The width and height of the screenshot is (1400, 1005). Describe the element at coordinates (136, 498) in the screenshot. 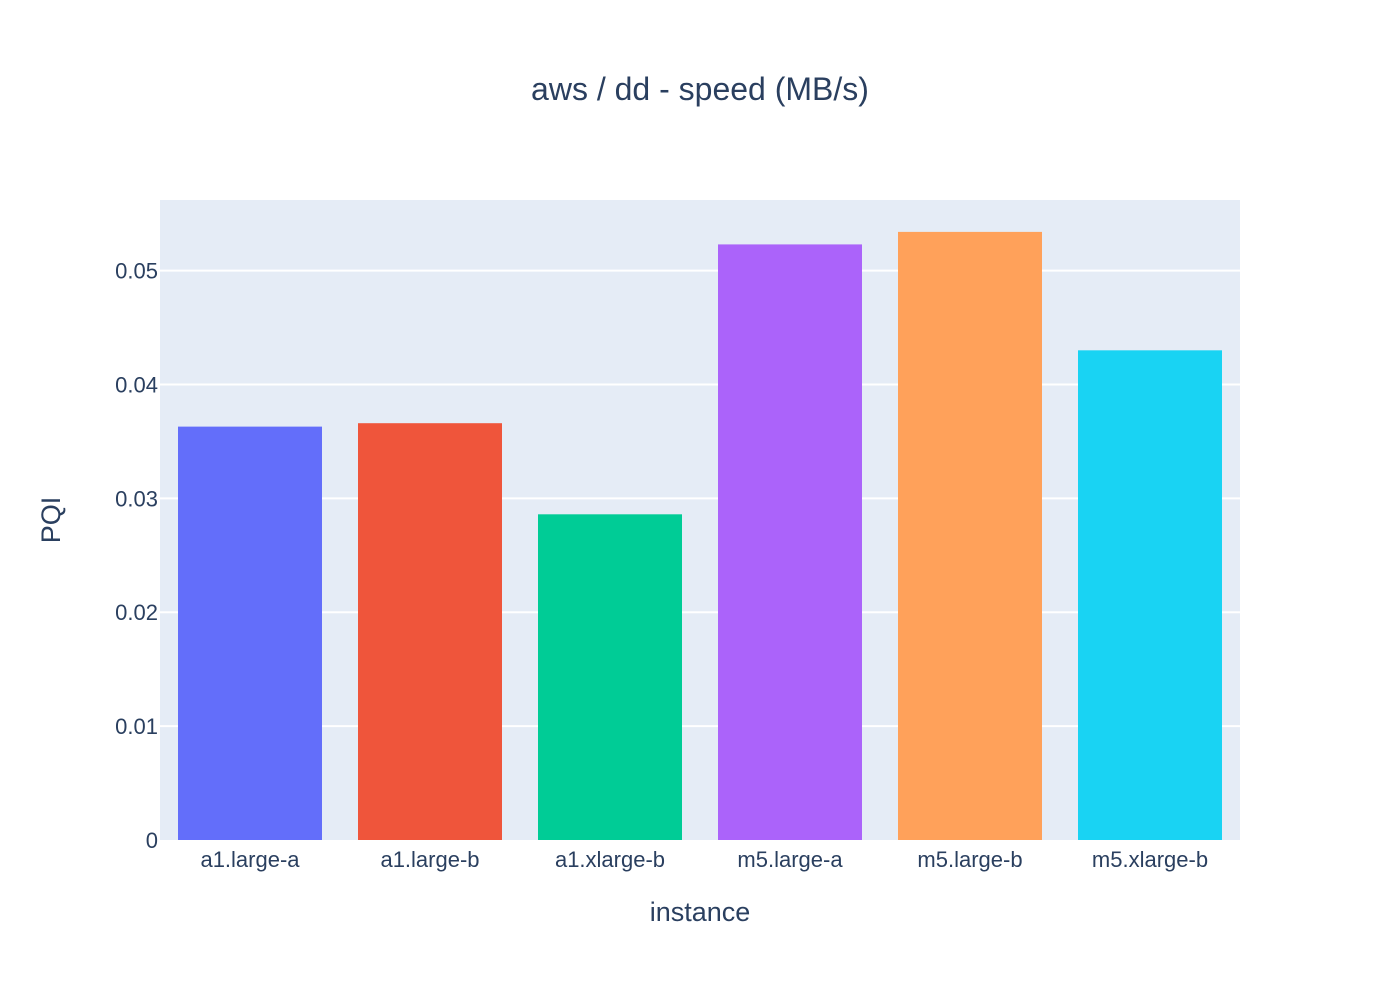

I see `y-tick-label: 0.03` at that location.